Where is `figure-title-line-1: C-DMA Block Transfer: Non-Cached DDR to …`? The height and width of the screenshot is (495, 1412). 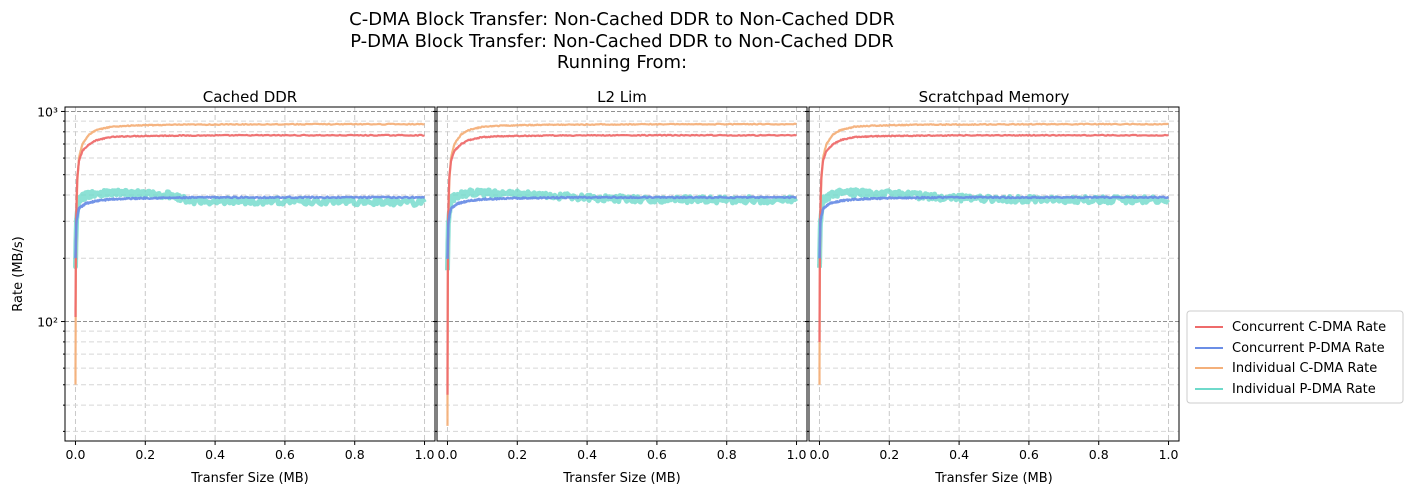
figure-title-line-1: C-DMA Block Transfer: Non-Cached DDR to … is located at coordinates (622, 19).